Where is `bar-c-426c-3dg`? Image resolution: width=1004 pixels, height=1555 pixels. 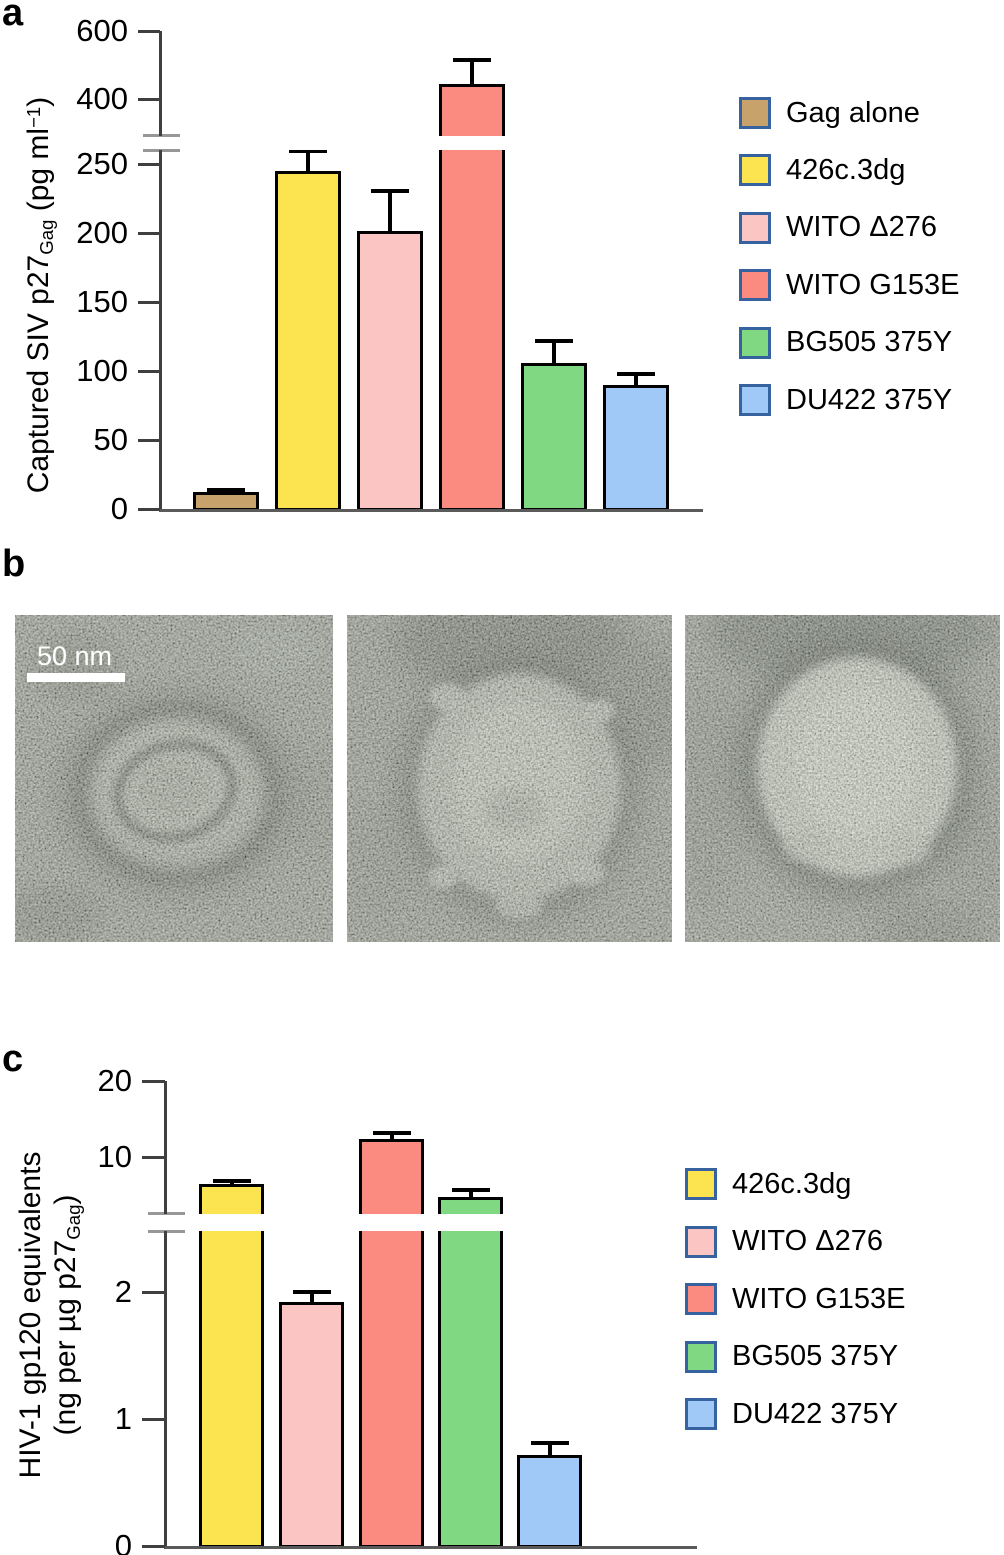
bar-c-426c-3dg is located at coordinates (231, 1365).